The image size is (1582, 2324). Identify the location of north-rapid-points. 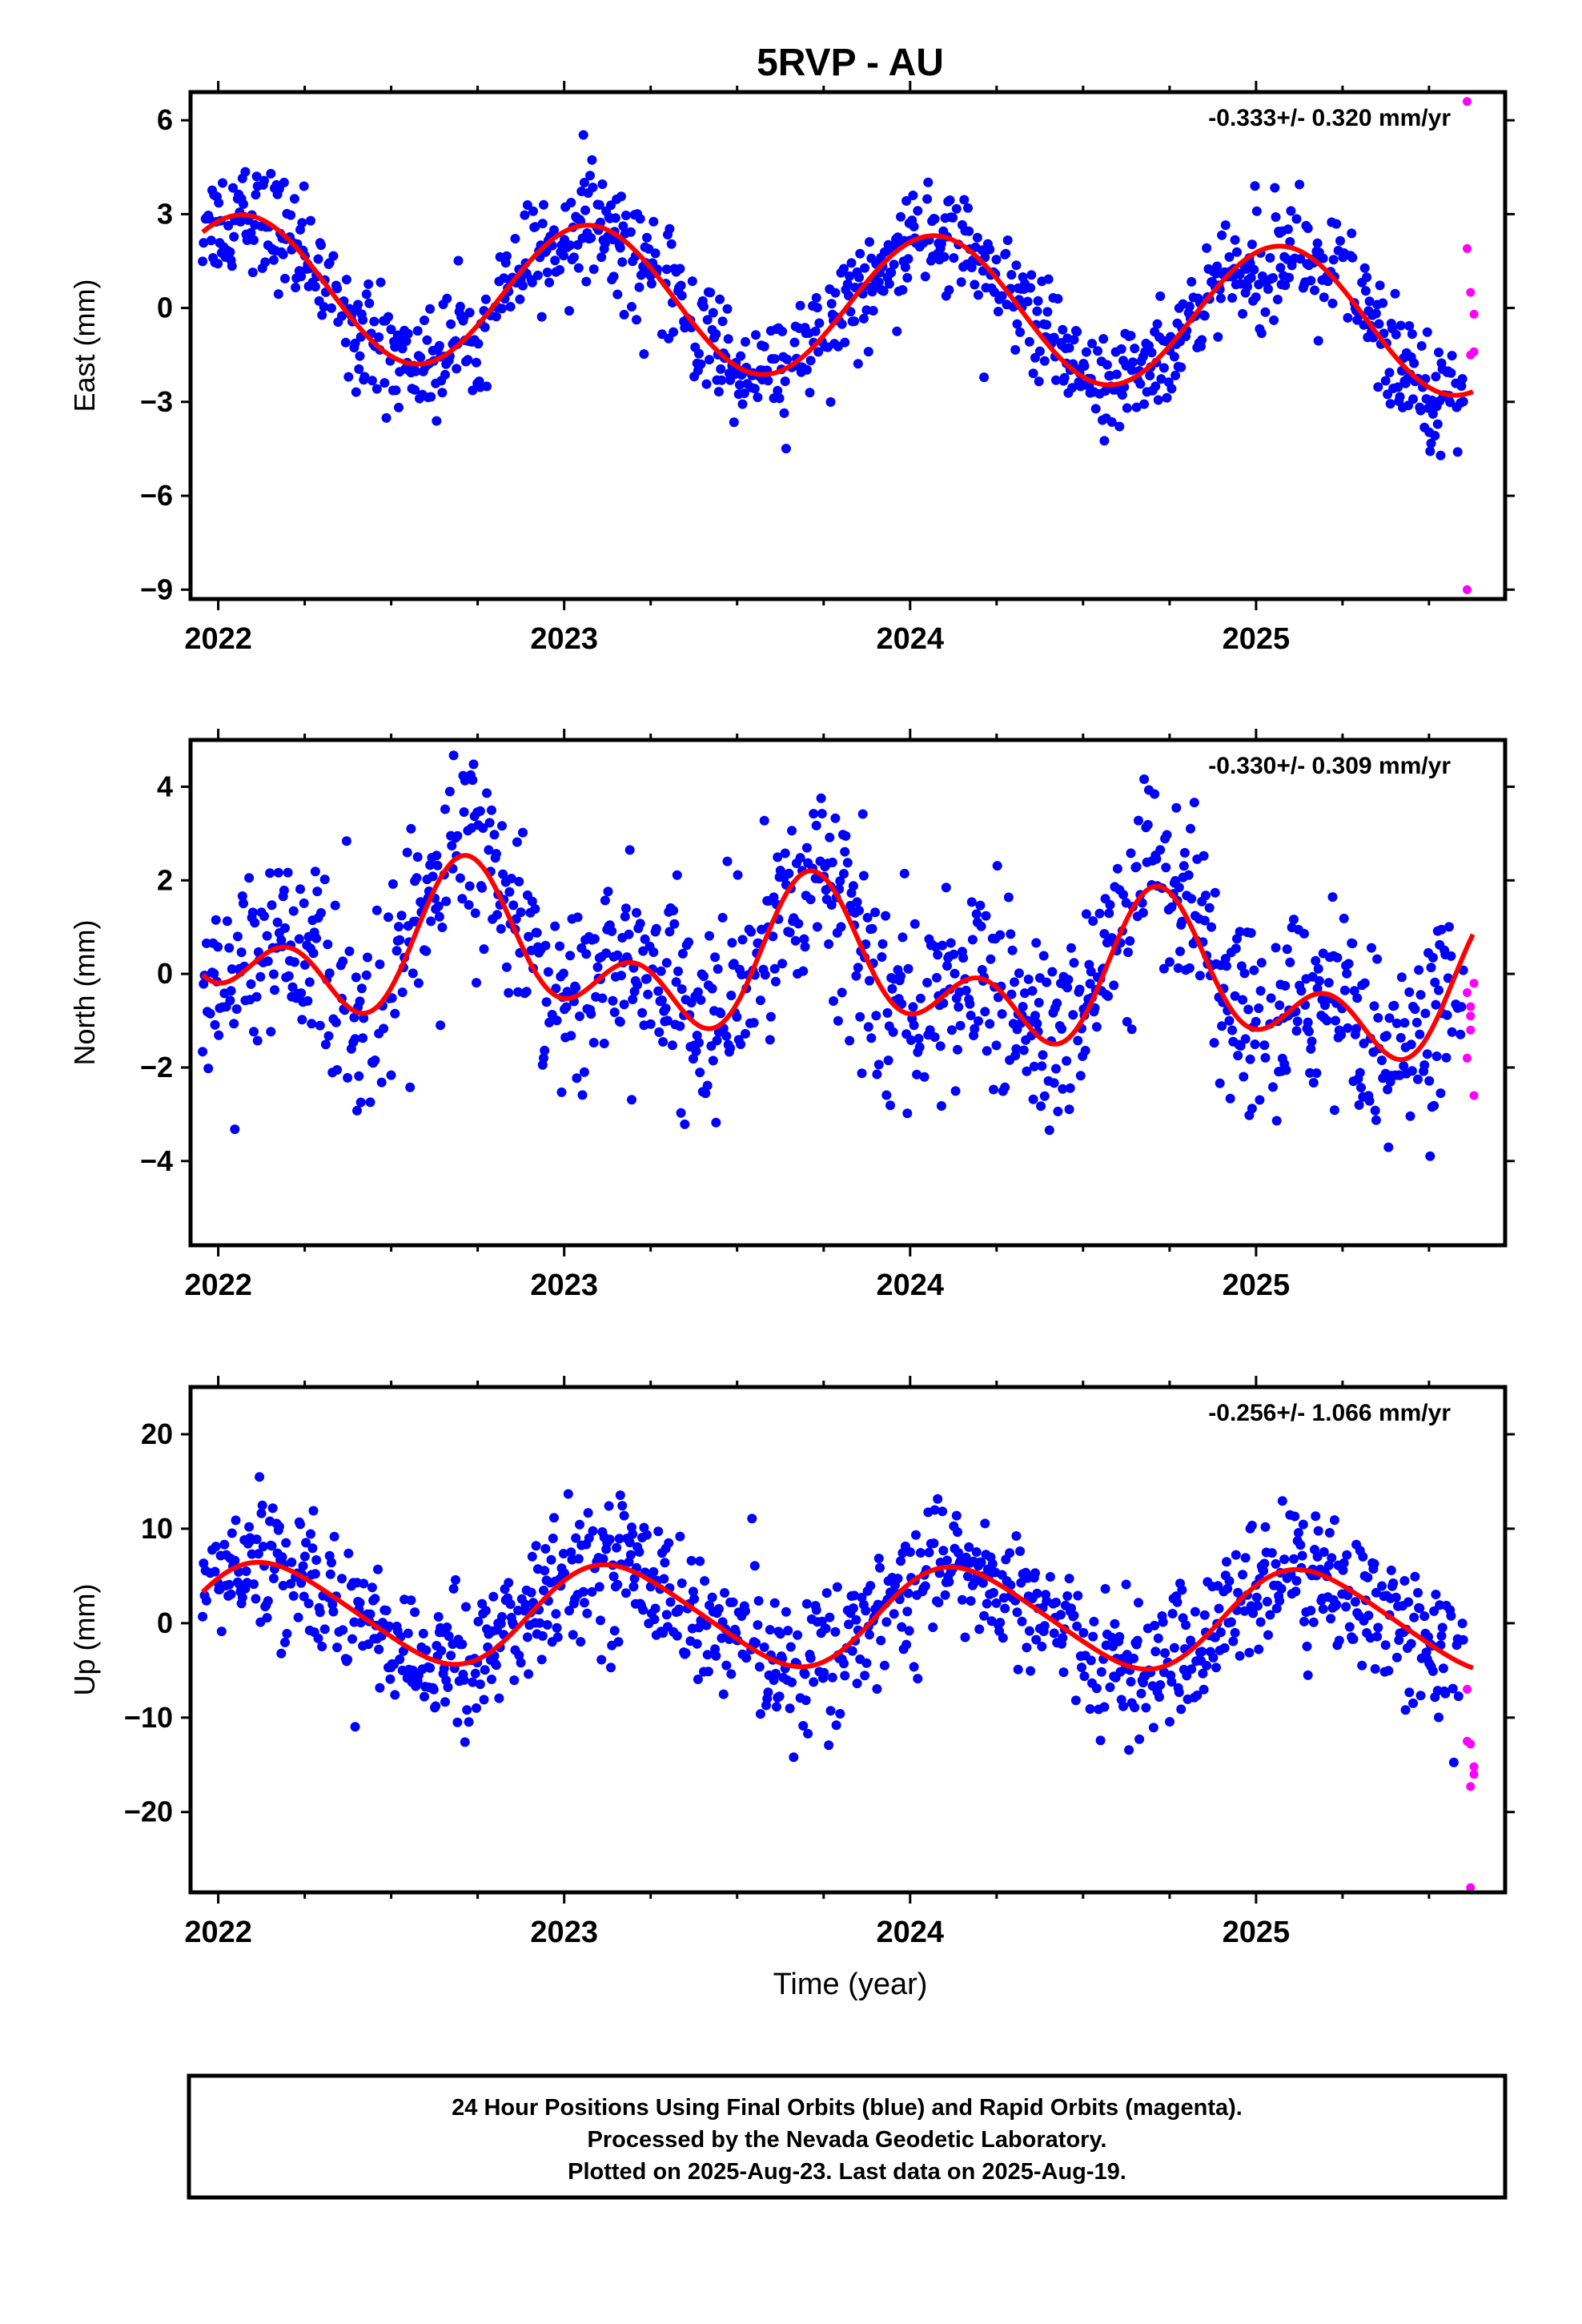
(1471, 1039).